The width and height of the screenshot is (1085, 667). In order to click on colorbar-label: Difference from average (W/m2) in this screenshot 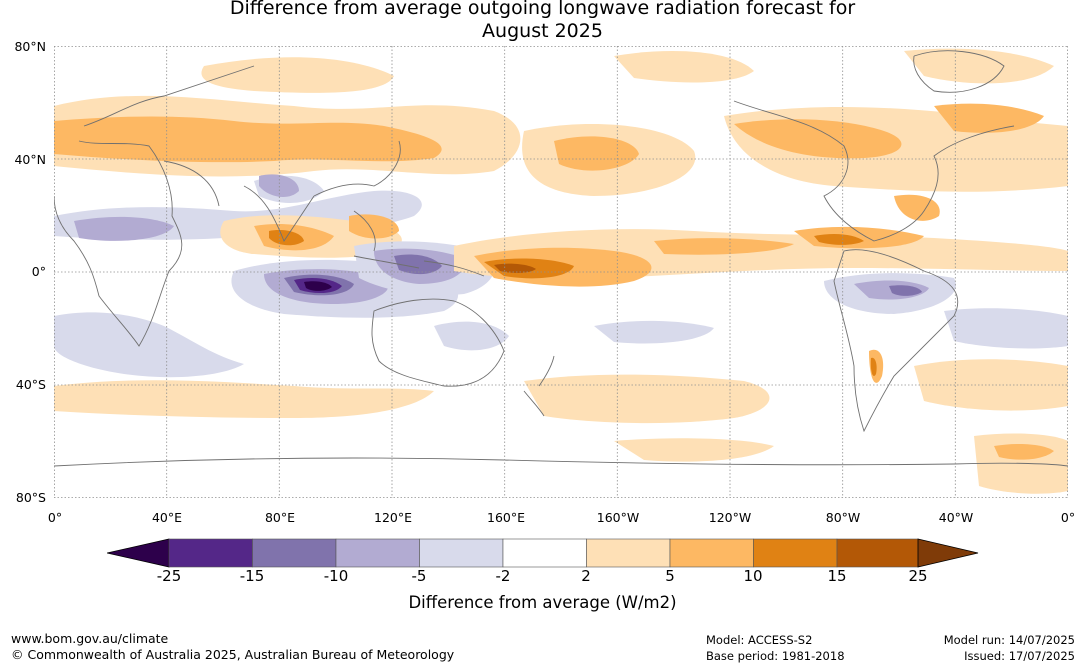, I will do `click(542, 602)`.